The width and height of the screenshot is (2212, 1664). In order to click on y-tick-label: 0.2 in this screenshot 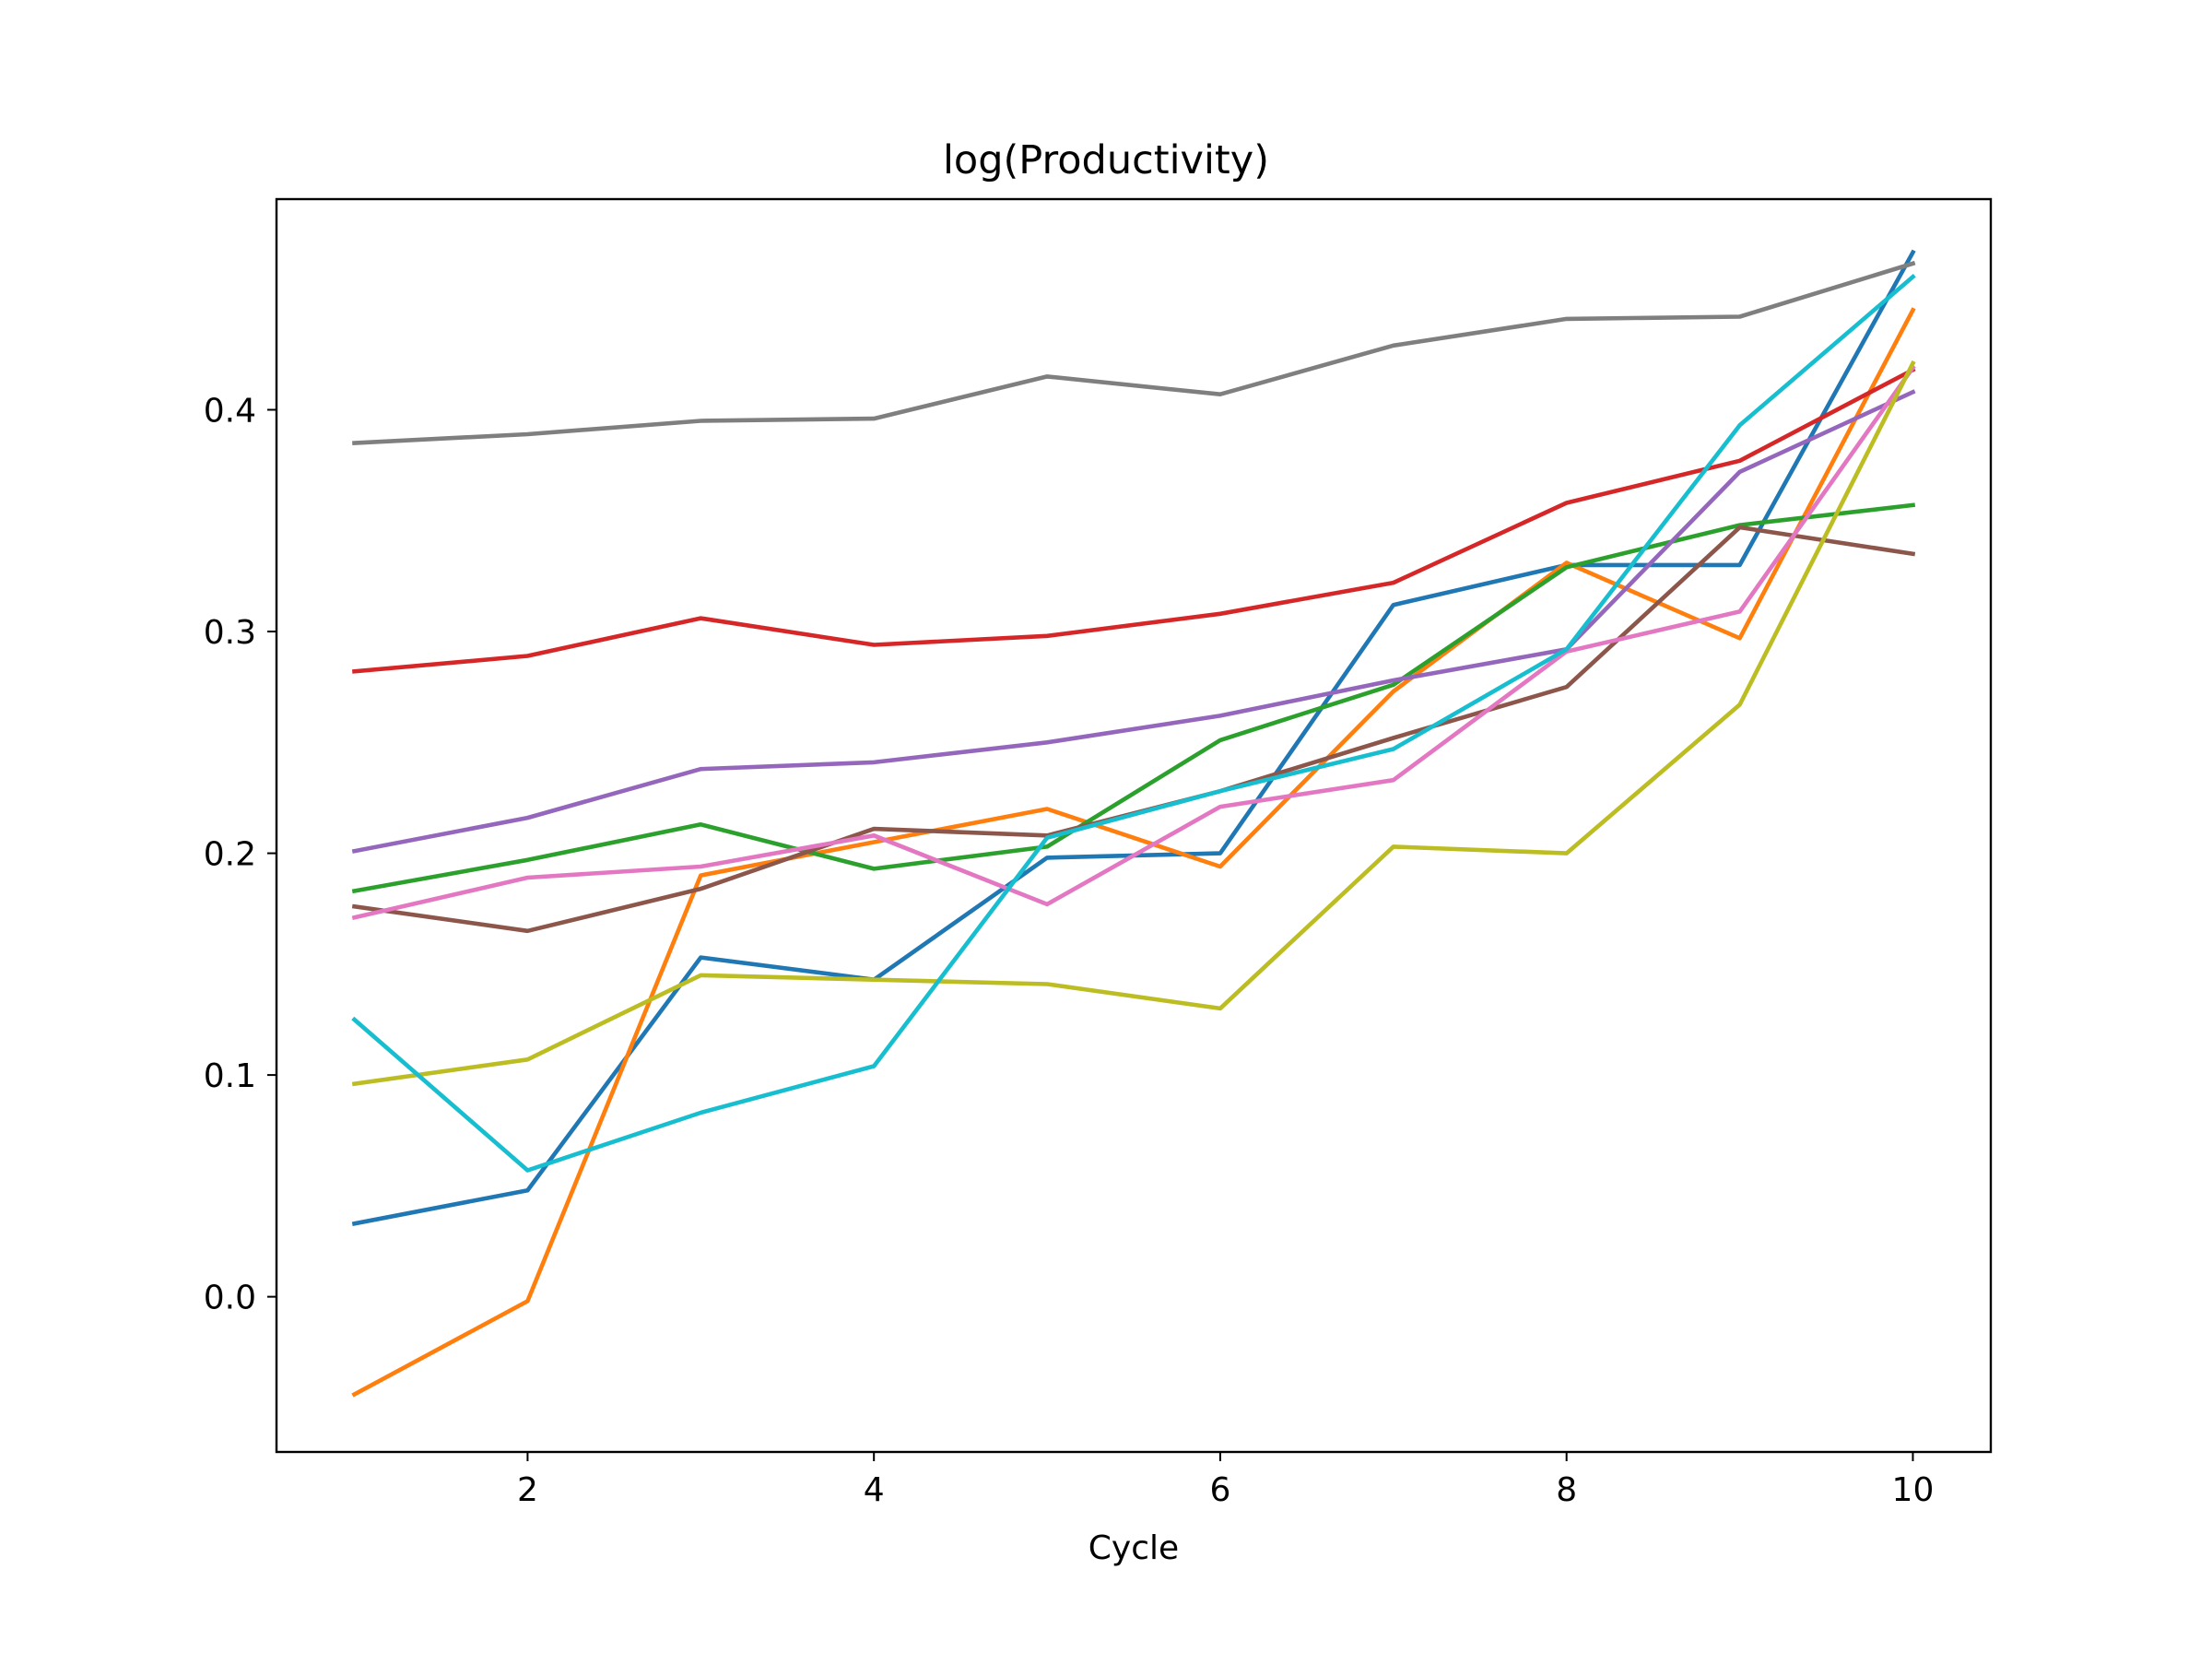, I will do `click(230, 855)`.